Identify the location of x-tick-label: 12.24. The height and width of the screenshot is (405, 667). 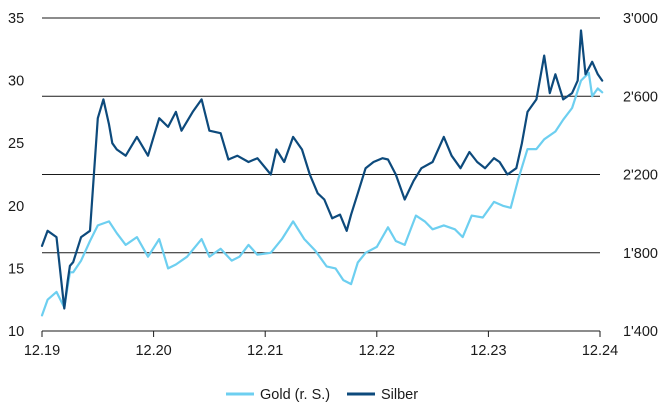
(600, 351).